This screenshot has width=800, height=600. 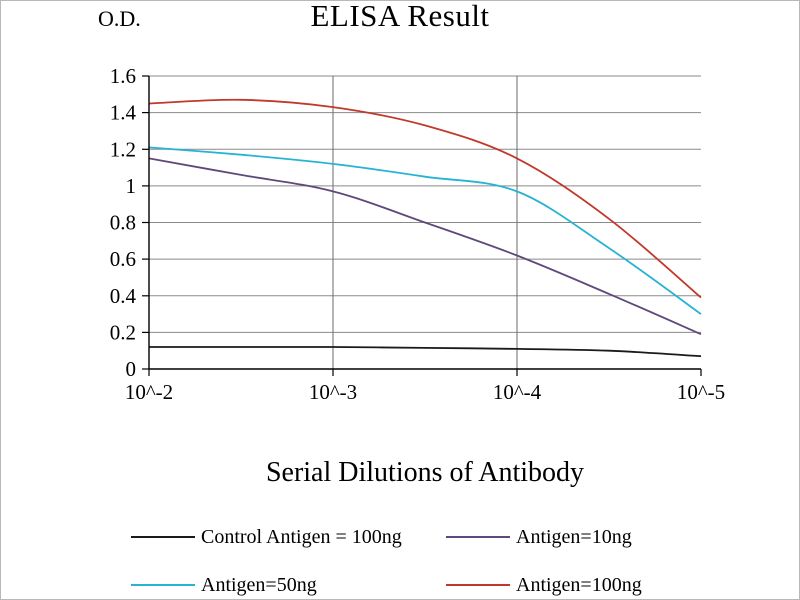 I want to click on x-tick-label: 10^-4, so click(x=517, y=392).